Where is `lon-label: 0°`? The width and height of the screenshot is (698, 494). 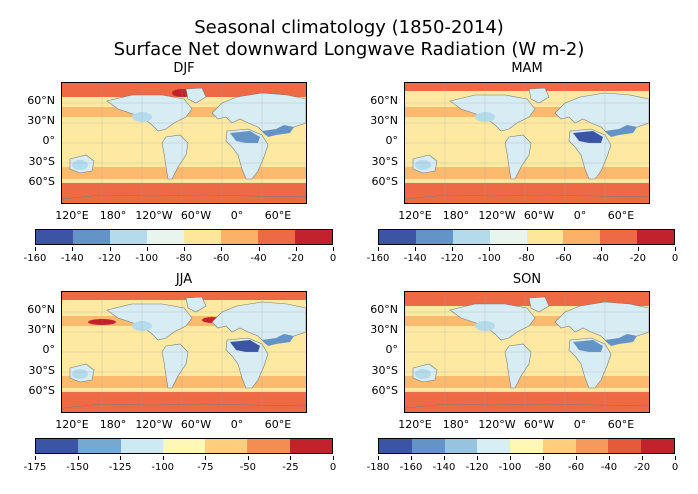
lon-label: 0° is located at coordinates (237, 424).